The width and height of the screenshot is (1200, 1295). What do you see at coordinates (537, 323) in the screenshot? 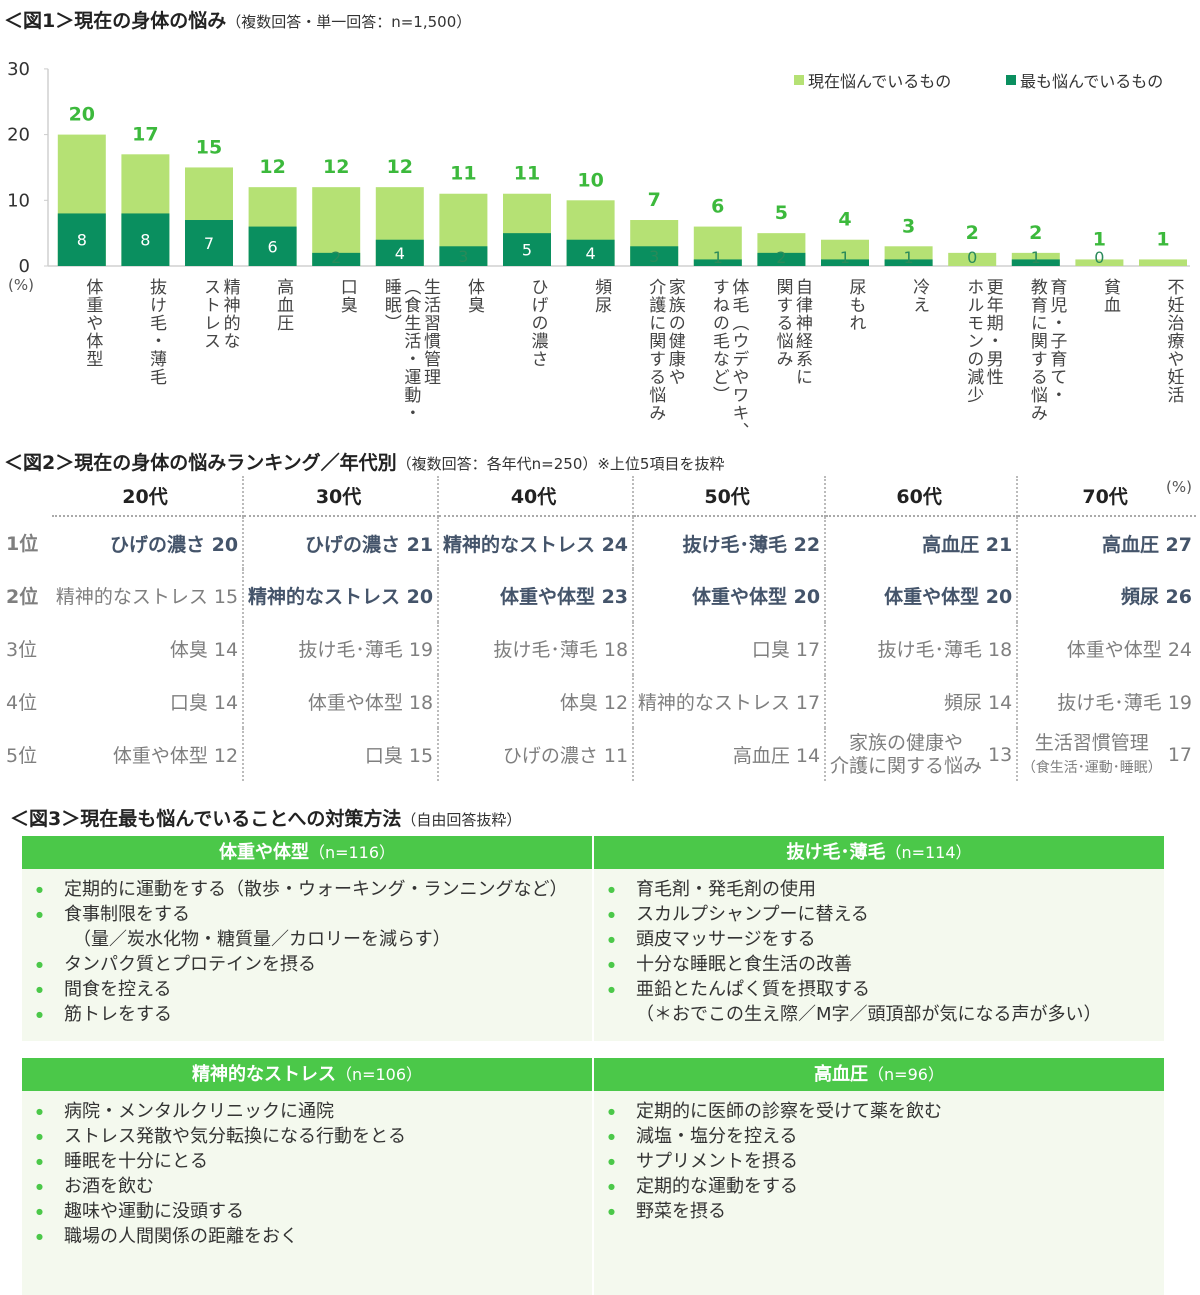
I see `category-label: ひげの濃さ` at bounding box center [537, 323].